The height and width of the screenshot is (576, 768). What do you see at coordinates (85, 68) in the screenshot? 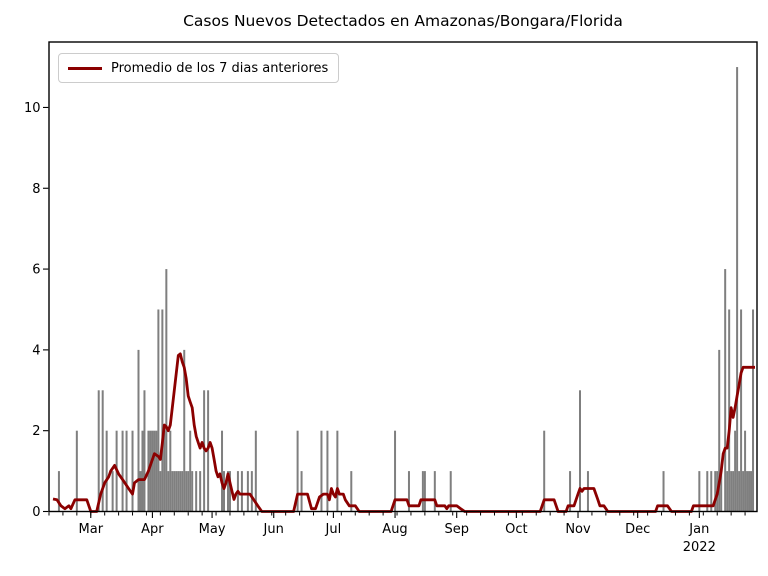
I see `legend-line-sample` at bounding box center [85, 68].